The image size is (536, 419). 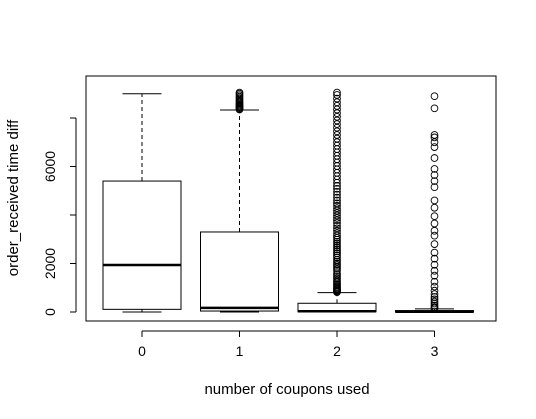 I want to click on x-tick-label: 3, so click(x=435, y=351).